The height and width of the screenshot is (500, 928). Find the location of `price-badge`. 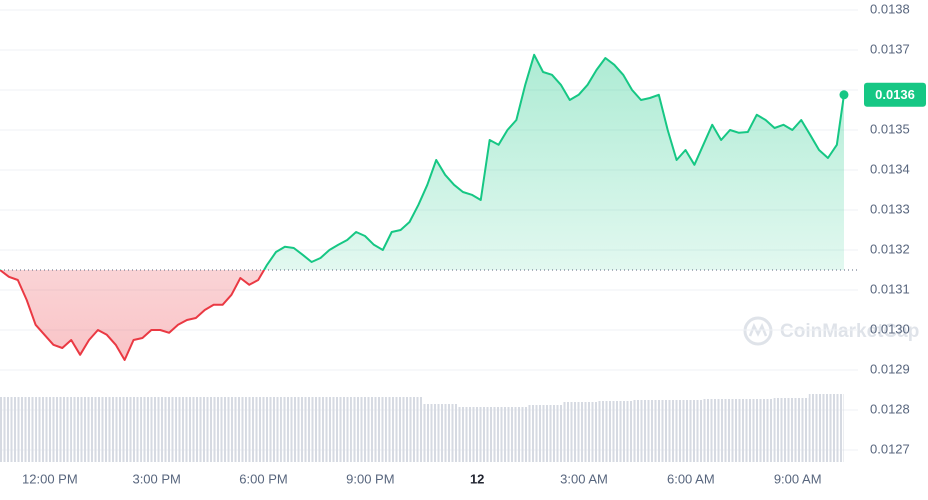

price-badge is located at coordinates (895, 94).